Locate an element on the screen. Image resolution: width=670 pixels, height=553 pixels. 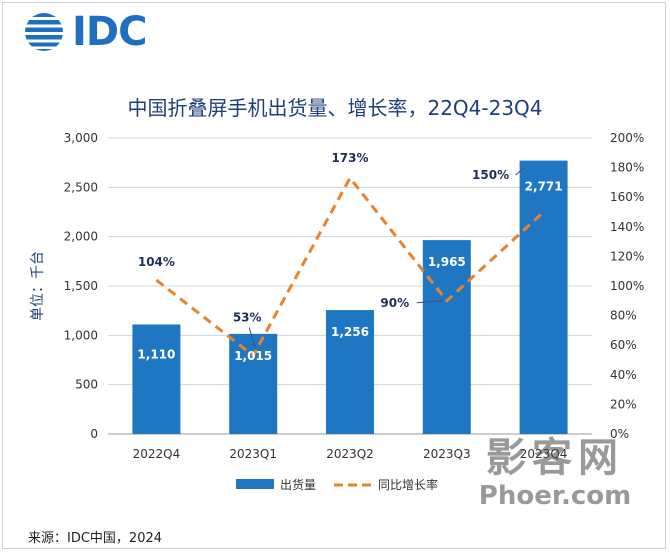
legend-line-label: 同比增长率 is located at coordinates (408, 484).